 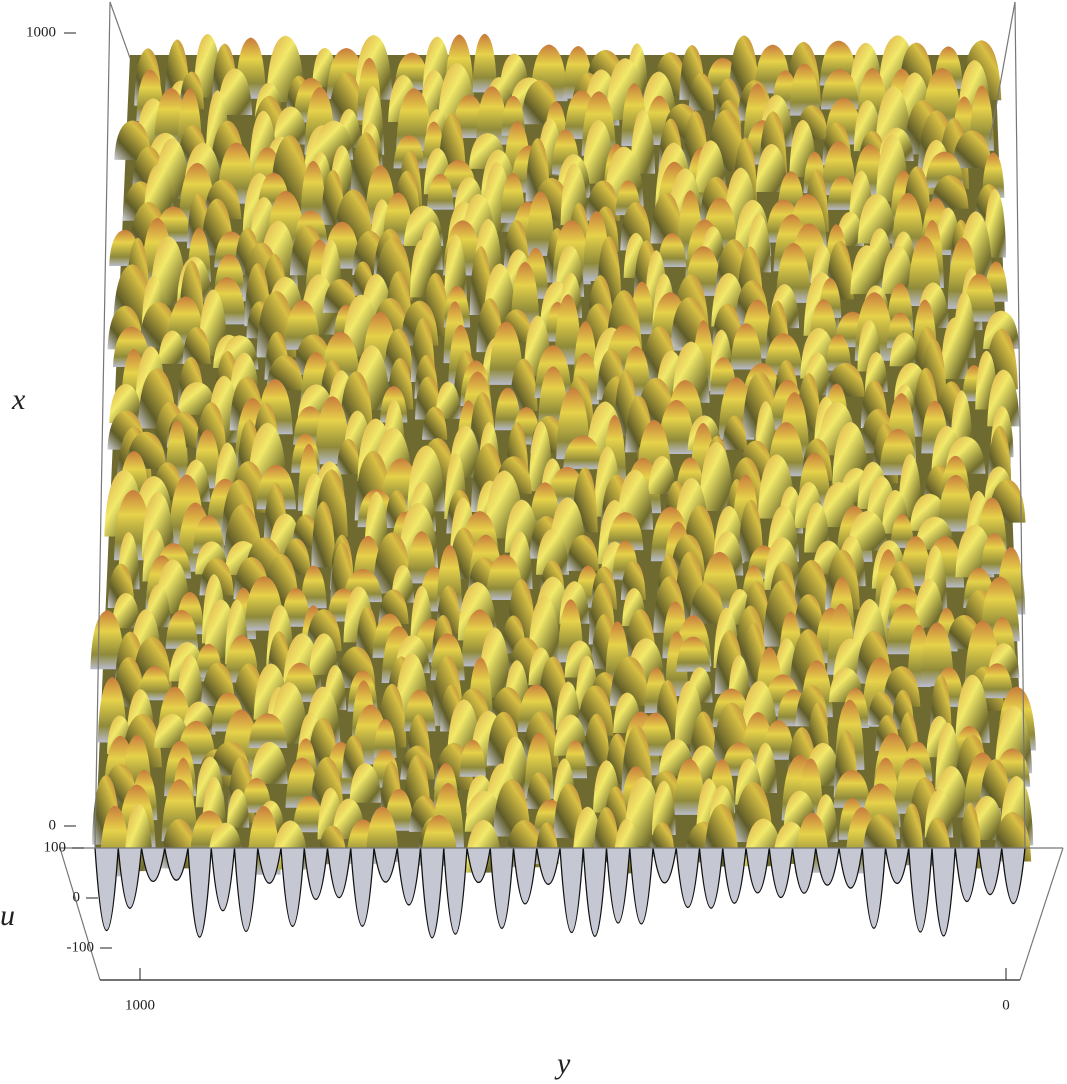 I want to click on y-tick-label: 1000, so click(x=140, y=1005).